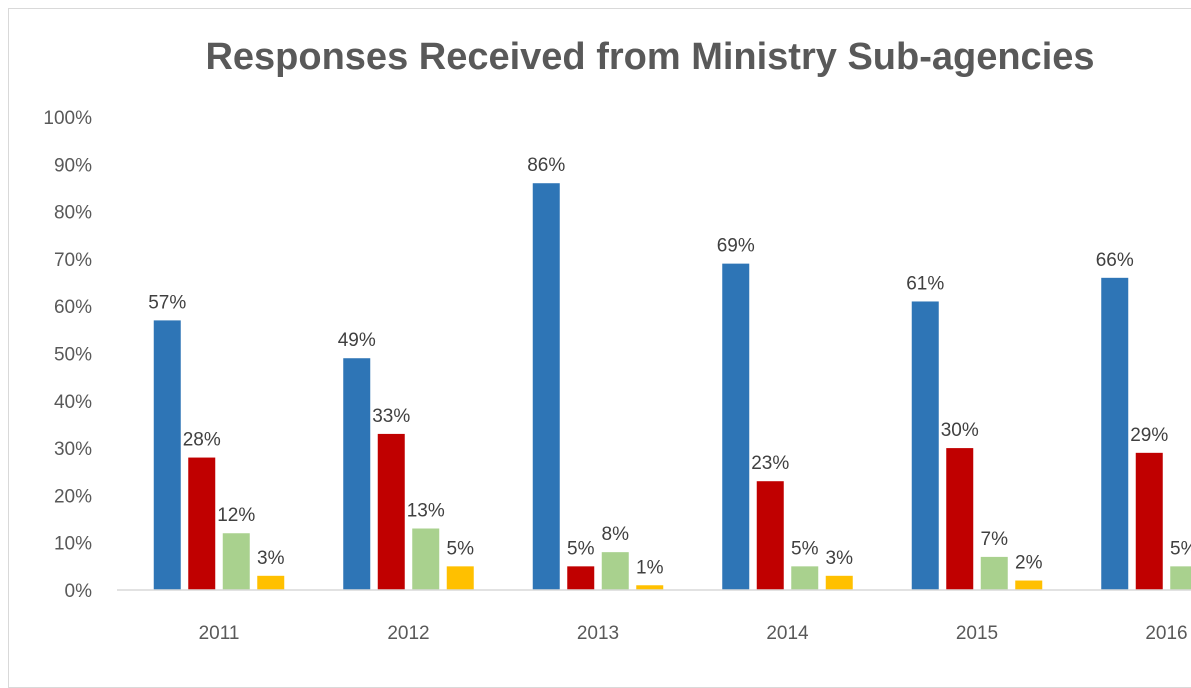  I want to click on data-label: 33%, so click(391, 416).